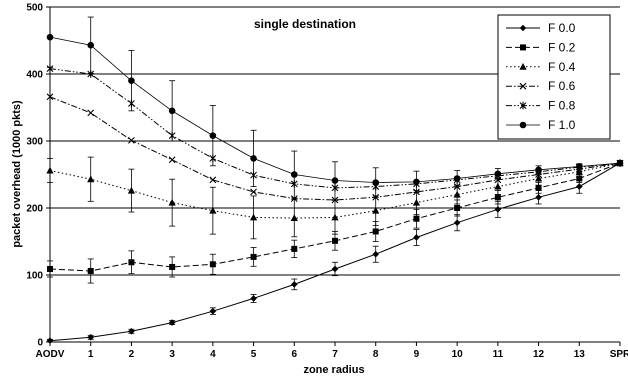  Describe the element at coordinates (376, 354) in the screenshot. I see `x-tick-label: 8` at that location.